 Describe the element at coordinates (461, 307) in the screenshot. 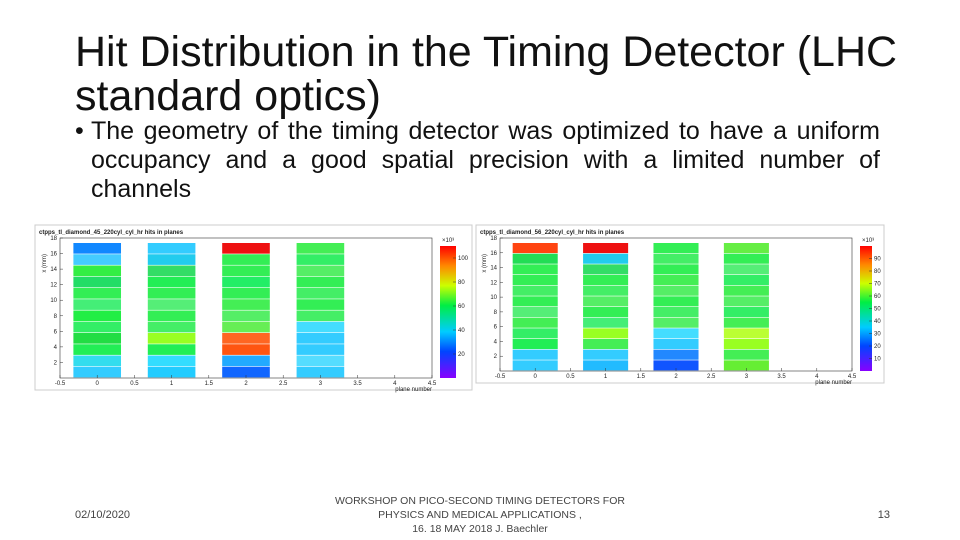

I see `colorbar-tick-label: 60` at that location.